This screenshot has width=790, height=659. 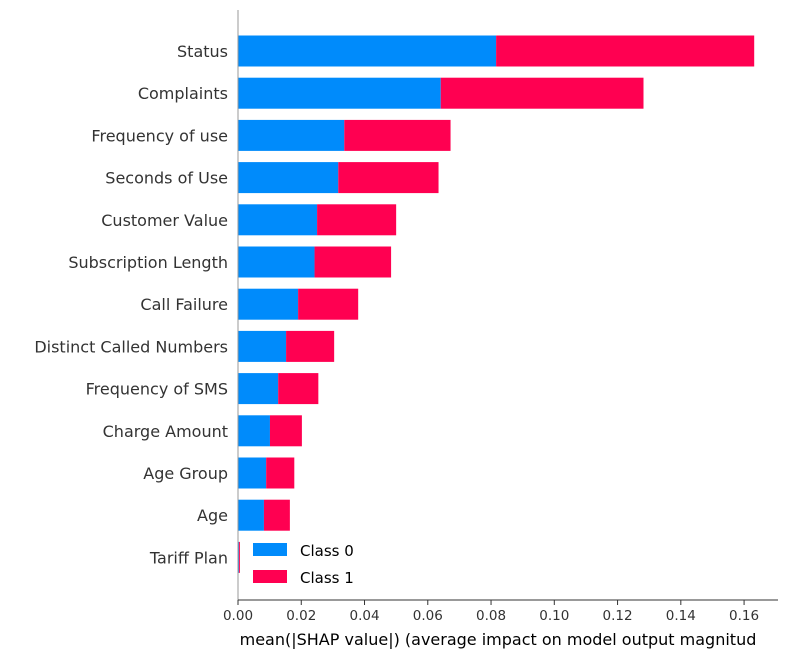 I want to click on category-label: Age, so click(x=212, y=515).